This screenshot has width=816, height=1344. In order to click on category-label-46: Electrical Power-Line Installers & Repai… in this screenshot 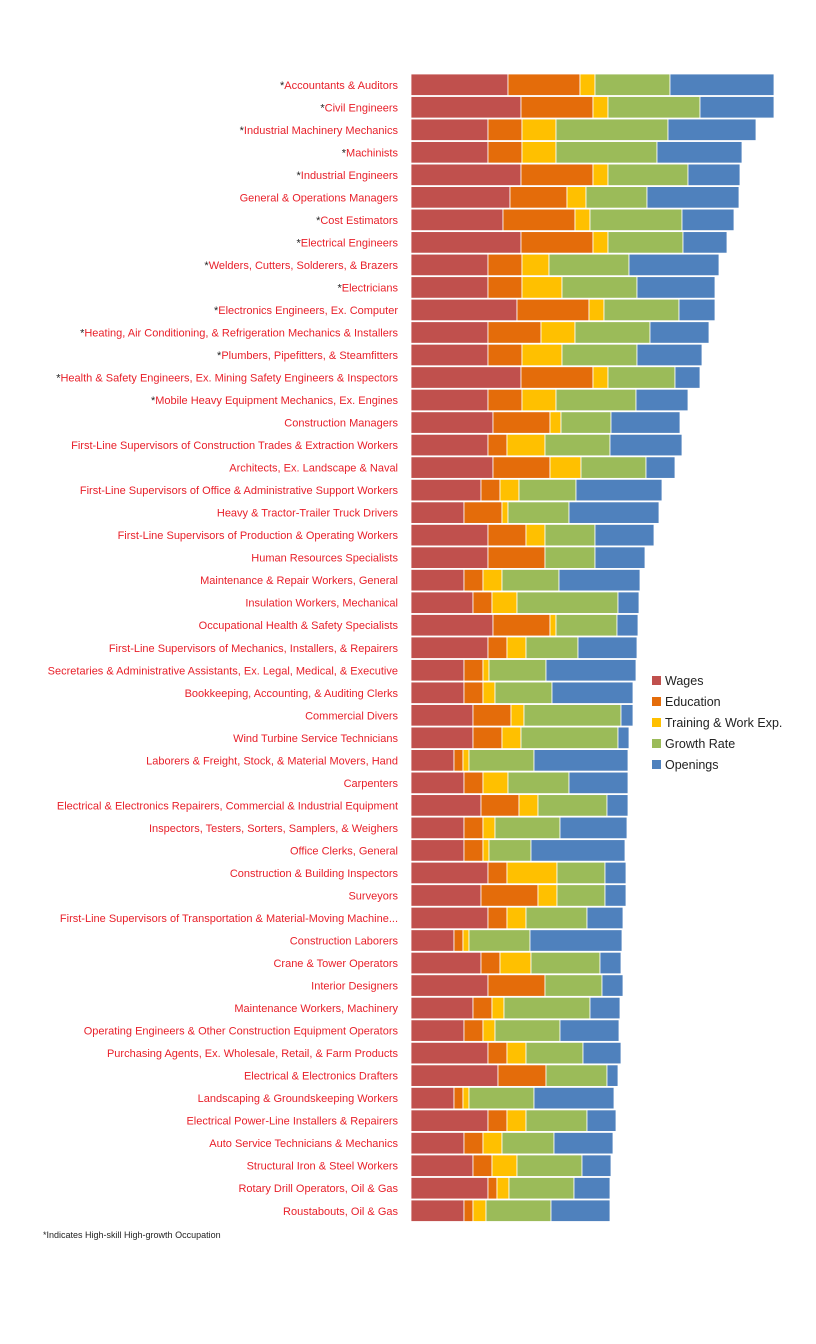, I will do `click(292, 1122)`.